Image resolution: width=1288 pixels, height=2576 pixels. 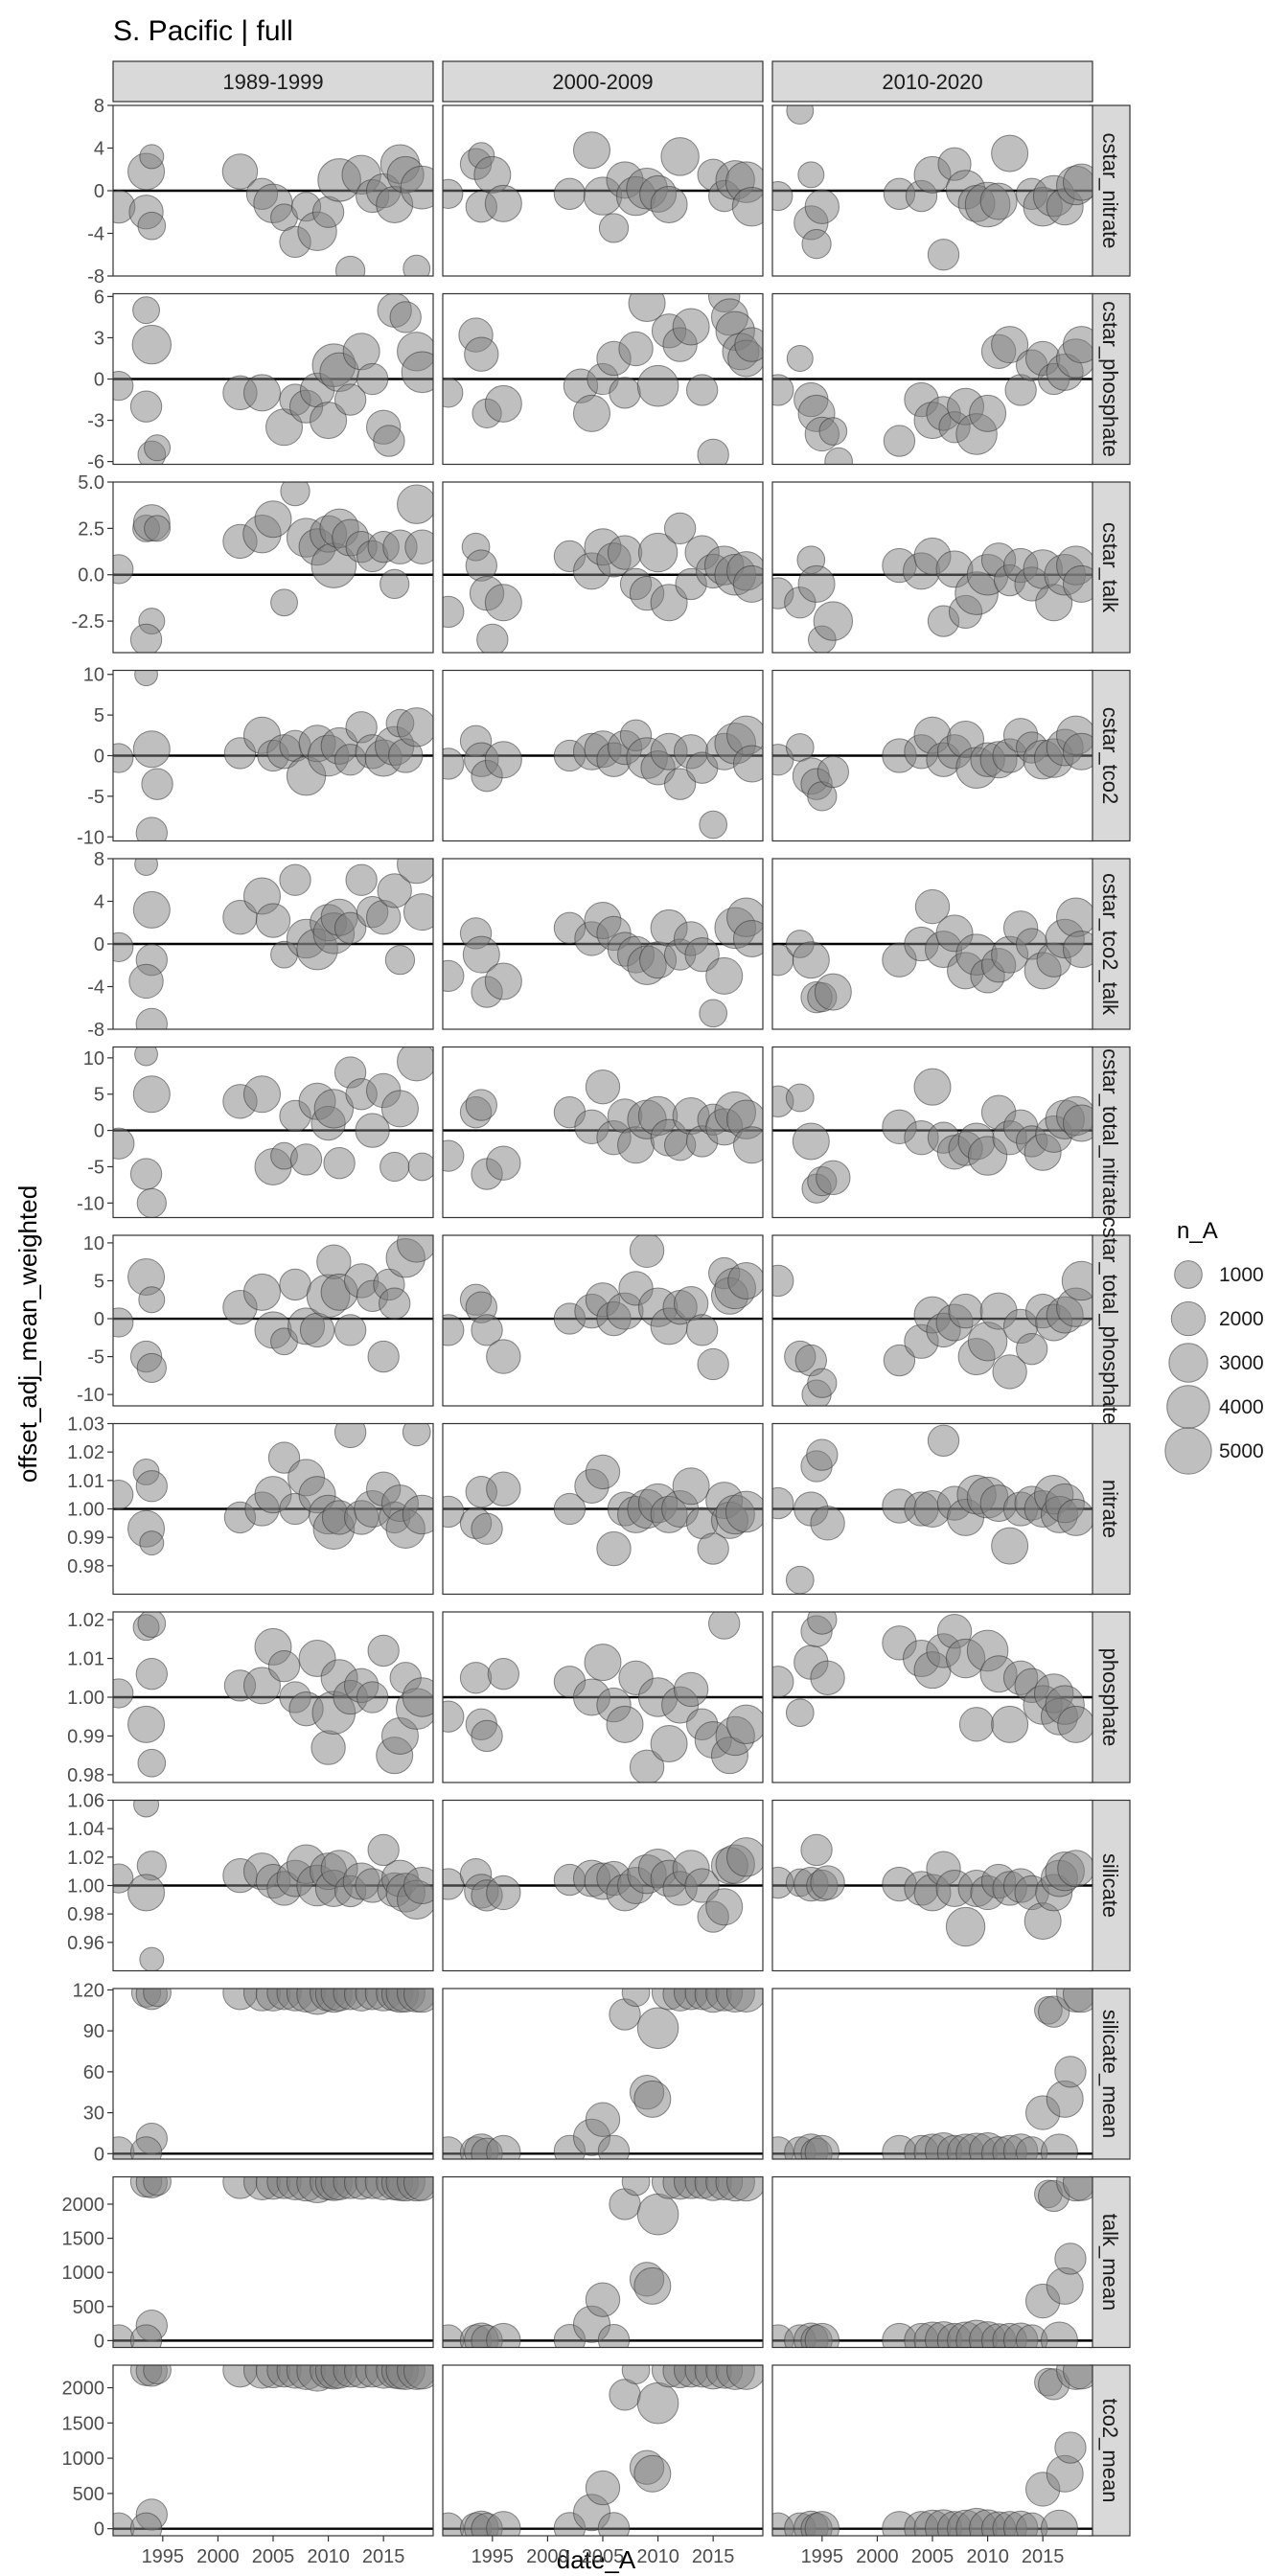 I want to click on y-tick-label: 60, so click(x=93, y=2072).